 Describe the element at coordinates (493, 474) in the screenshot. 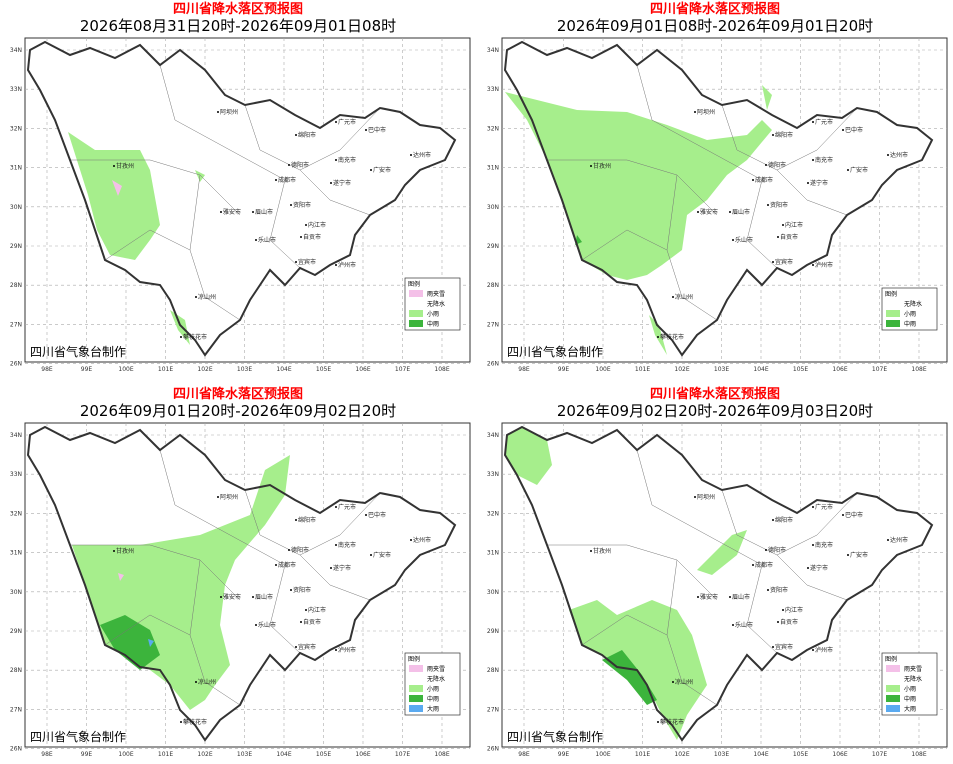

I see `lat-label: 33N` at that location.